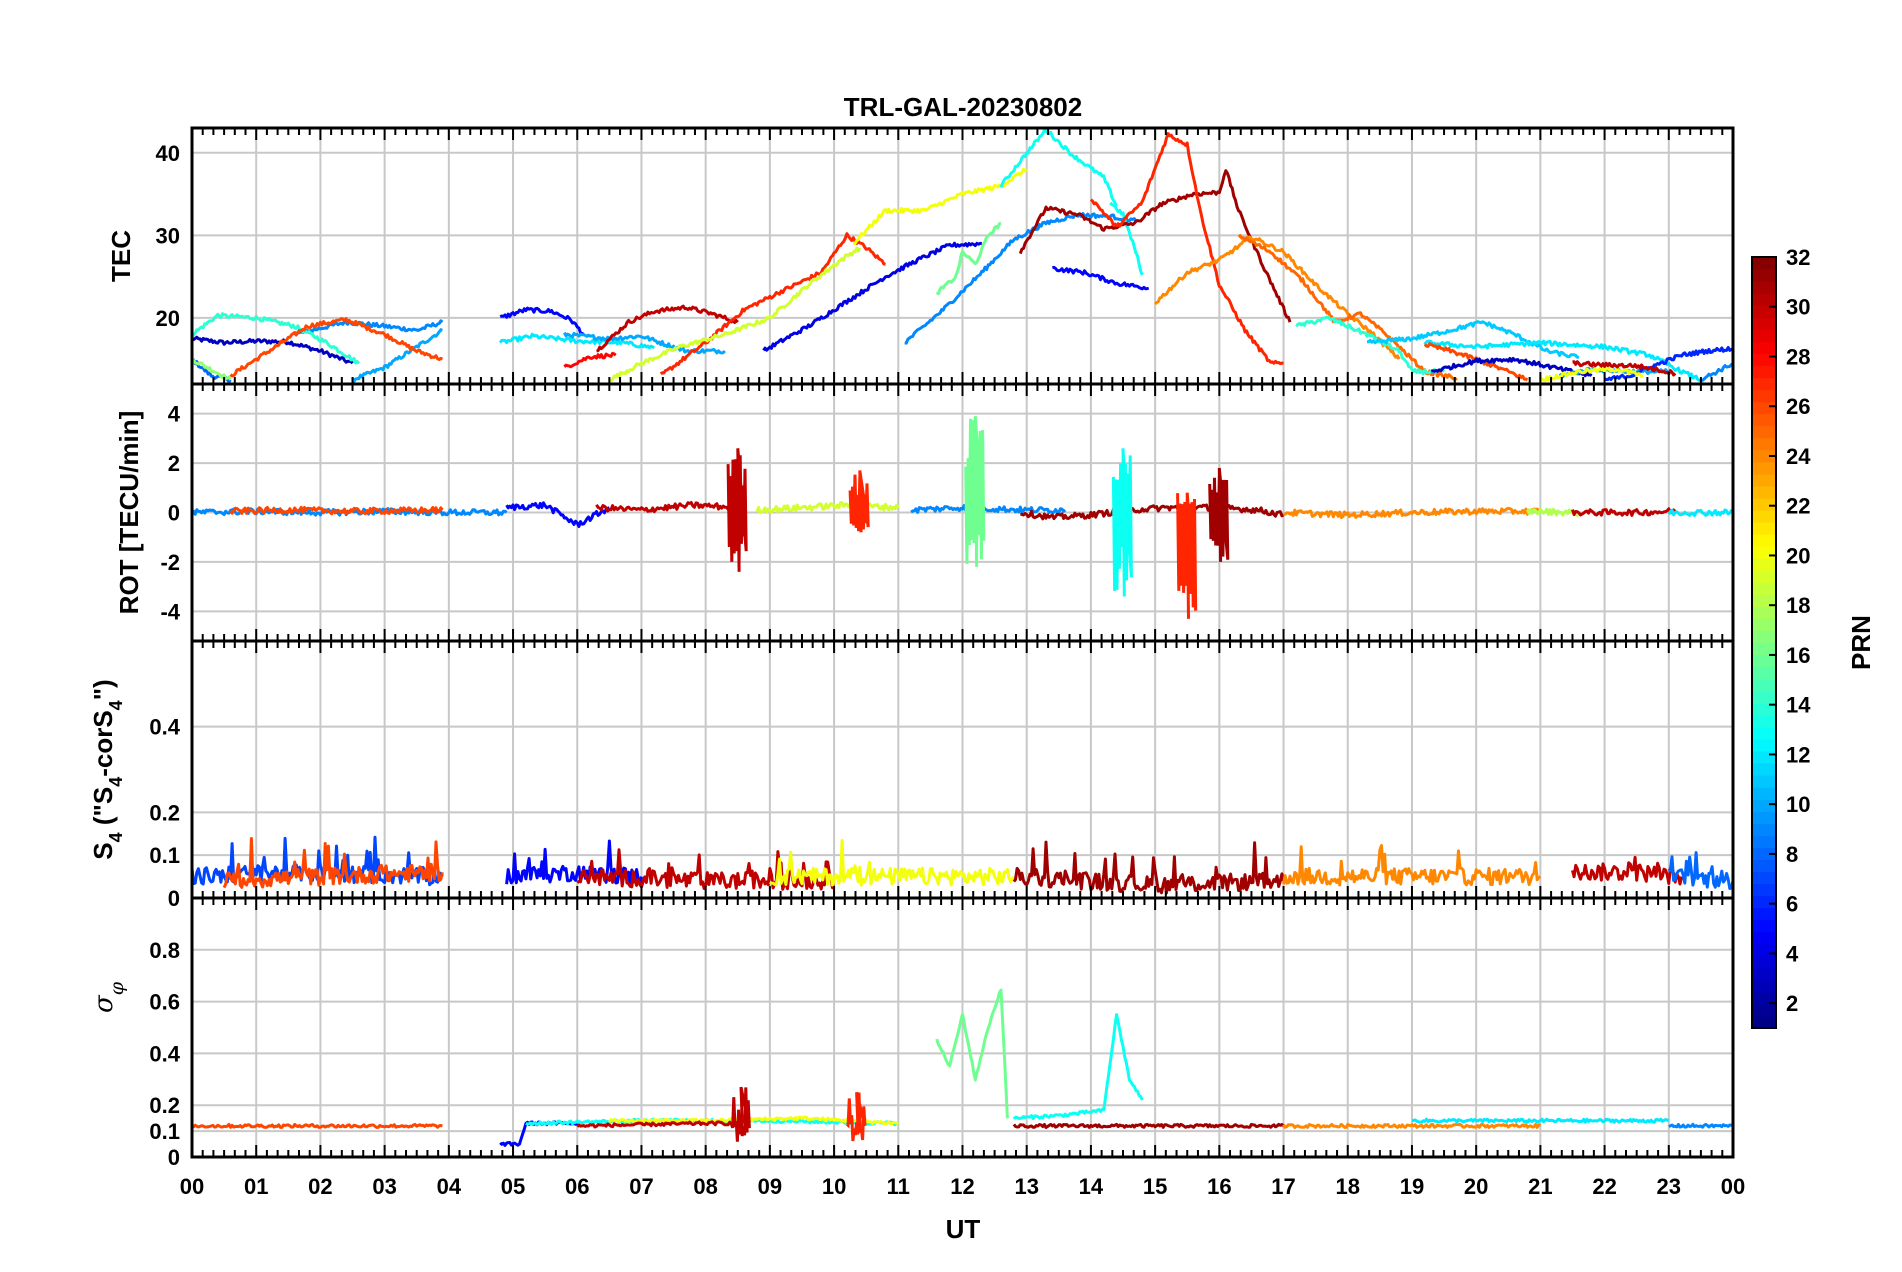 This screenshot has height=1272, width=1902. What do you see at coordinates (103, 810) in the screenshot?
I see `y-label-part: ("S` at bounding box center [103, 810].